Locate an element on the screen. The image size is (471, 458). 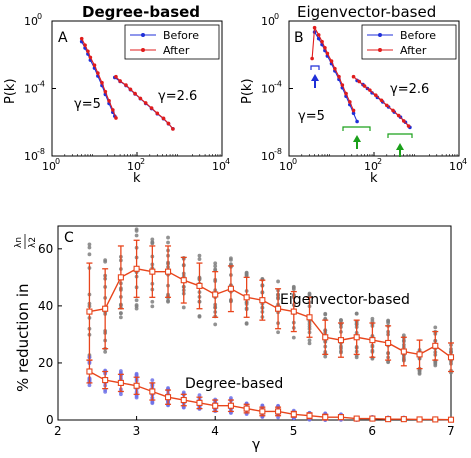
blue-bracket is located at coordinates (315, 67).